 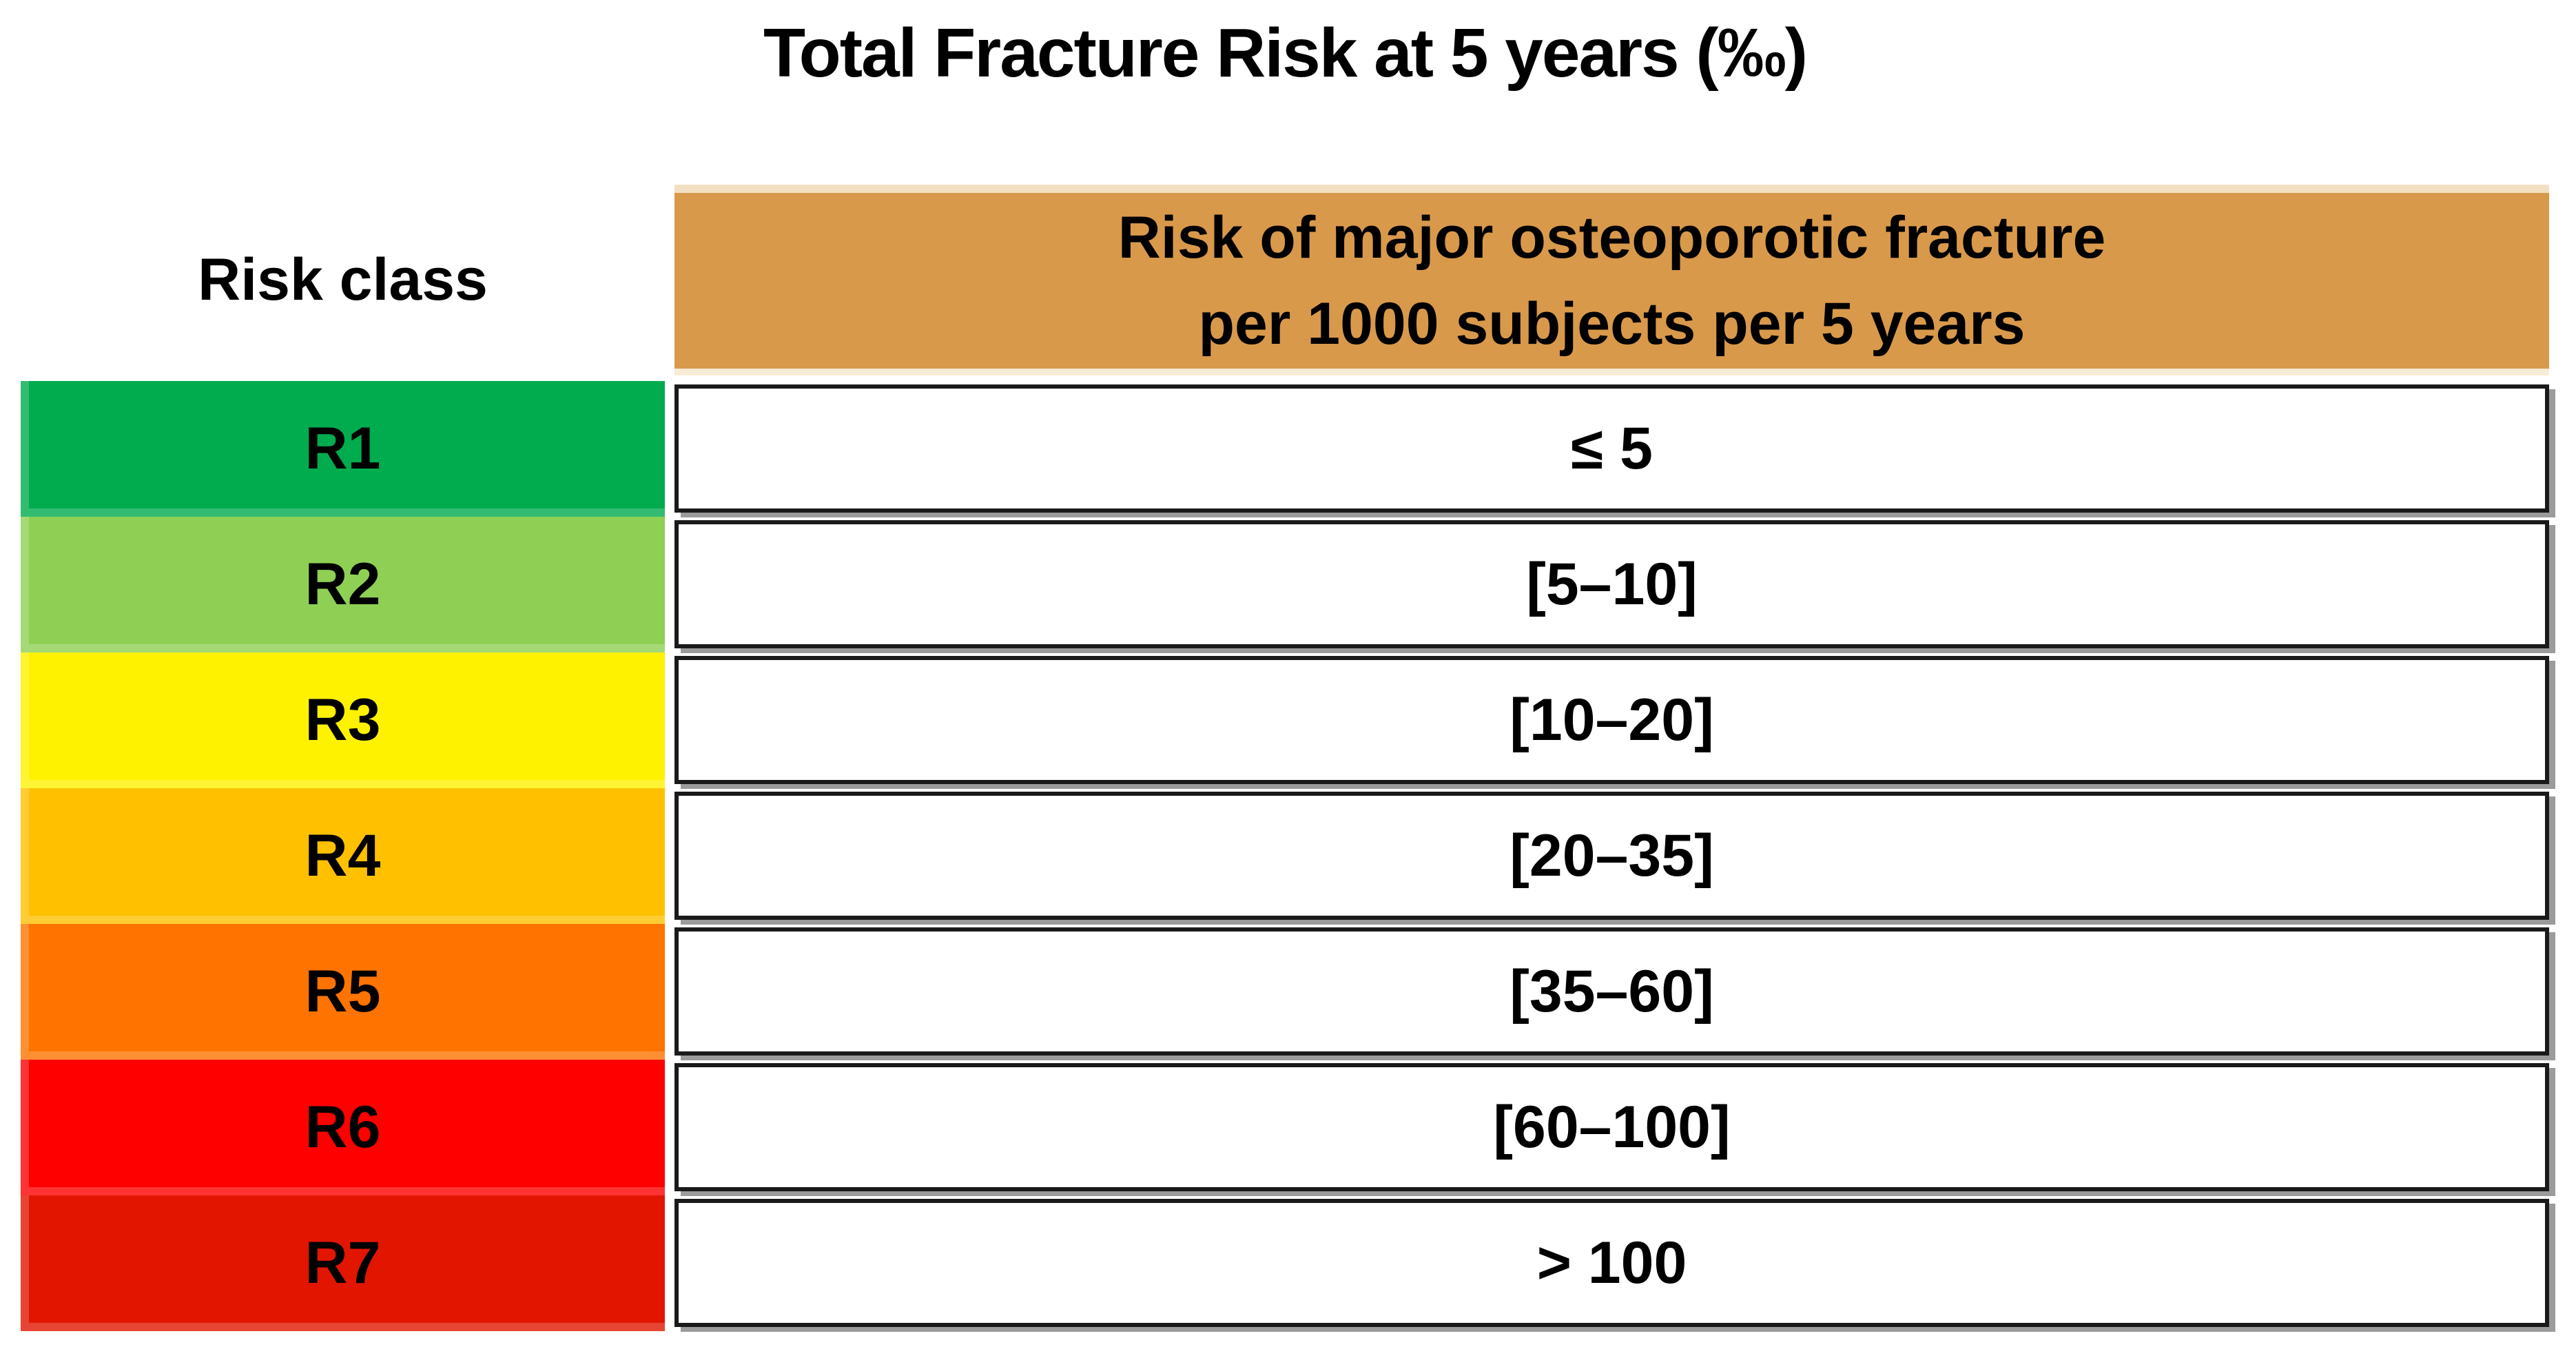 What do you see at coordinates (1611, 856) in the screenshot?
I see `risk-range-cell: [20–35]` at bounding box center [1611, 856].